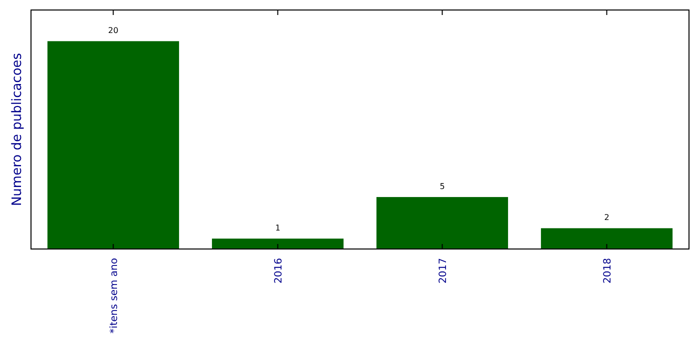 The width and height of the screenshot is (699, 349). I want to click on data-label: 1, so click(277, 228).